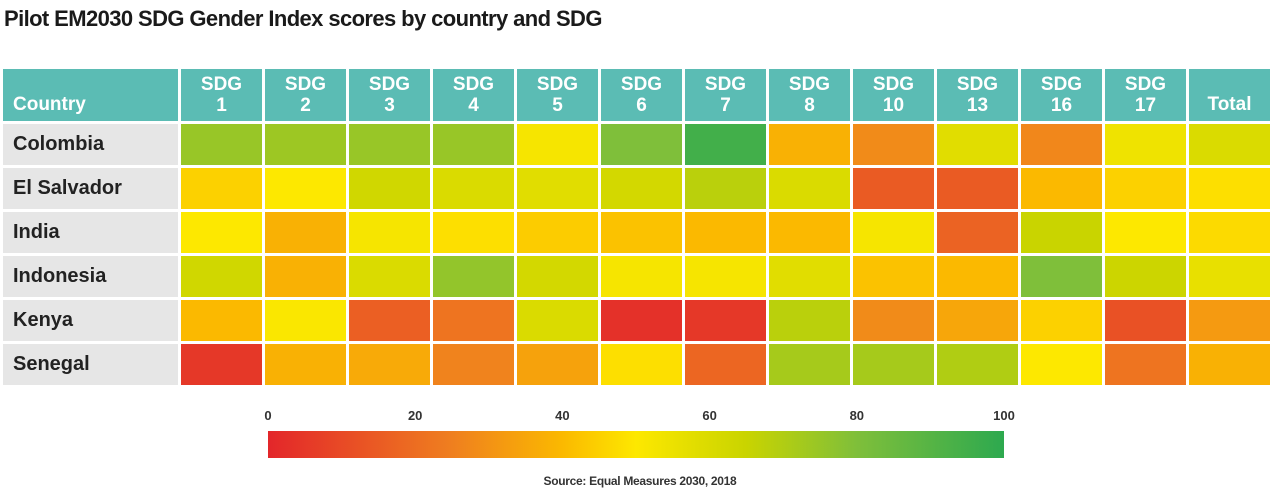  What do you see at coordinates (893, 105) in the screenshot?
I see `column-header-line2: 10` at bounding box center [893, 105].